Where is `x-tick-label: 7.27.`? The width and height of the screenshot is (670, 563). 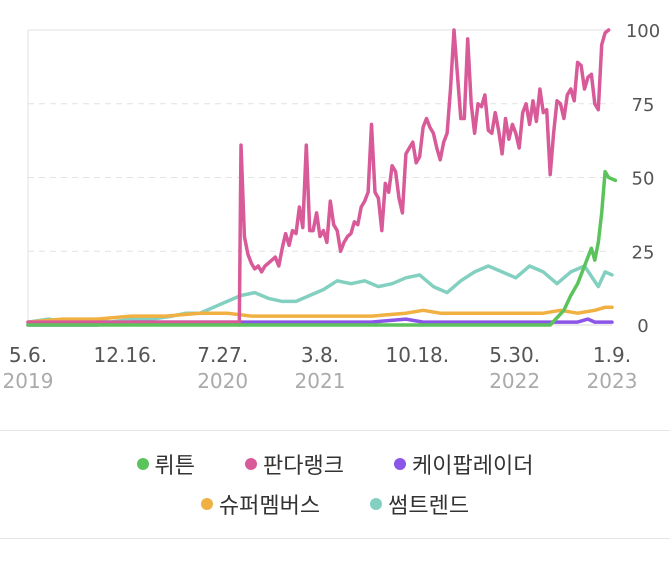
x-tick-label: 7.27. is located at coordinates (222, 355).